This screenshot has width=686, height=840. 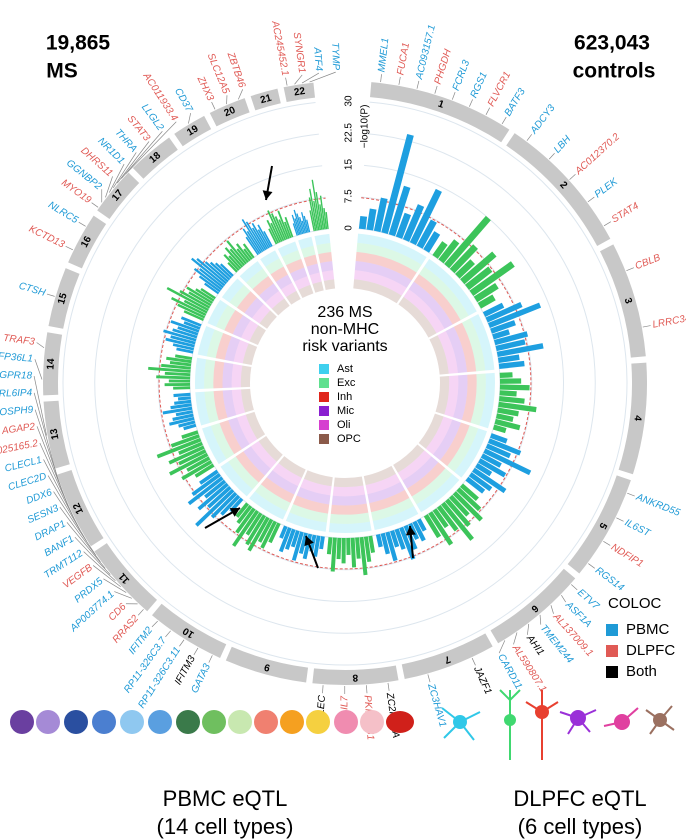 What do you see at coordinates (16, 394) in the screenshot?
I see `gene-label: ARL6IP4` at bounding box center [16, 394].